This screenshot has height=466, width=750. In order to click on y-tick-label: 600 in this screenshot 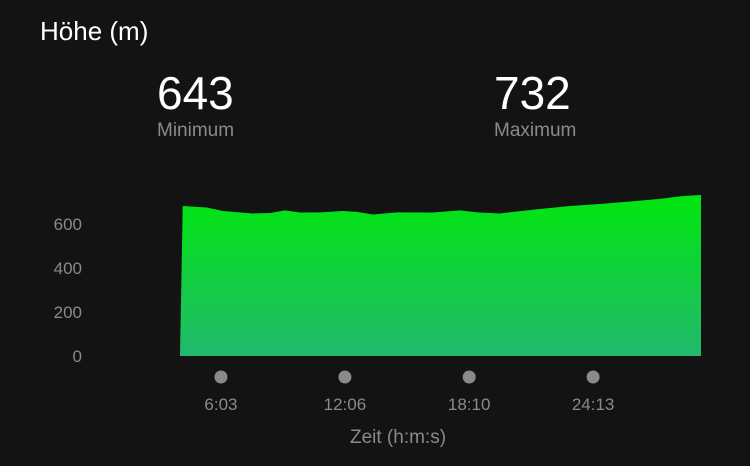, I will do `click(68, 224)`.